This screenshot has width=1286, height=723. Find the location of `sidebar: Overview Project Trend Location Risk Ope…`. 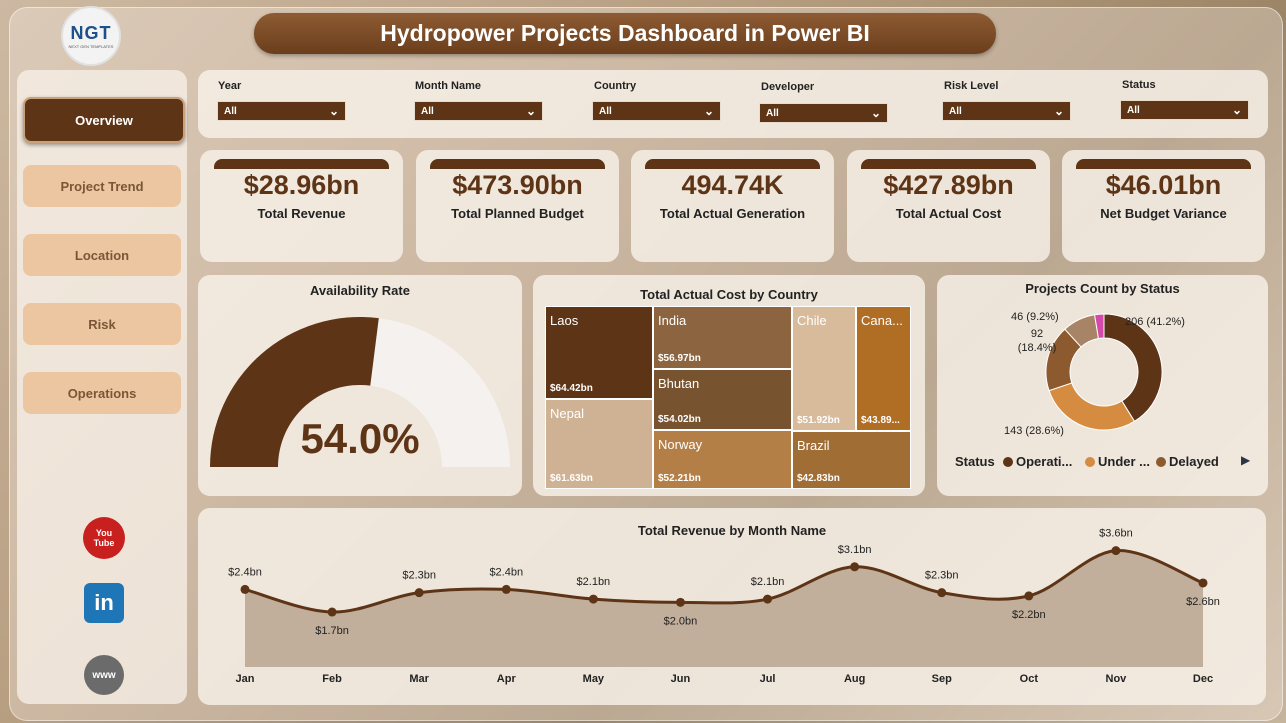

sidebar: Overview Project Trend Location Risk Ope… is located at coordinates (102, 387).